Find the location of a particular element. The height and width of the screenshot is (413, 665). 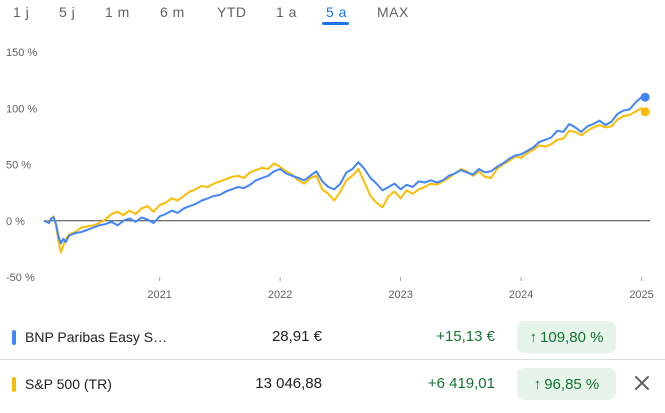

series-price: 28,91 € is located at coordinates (296, 336).